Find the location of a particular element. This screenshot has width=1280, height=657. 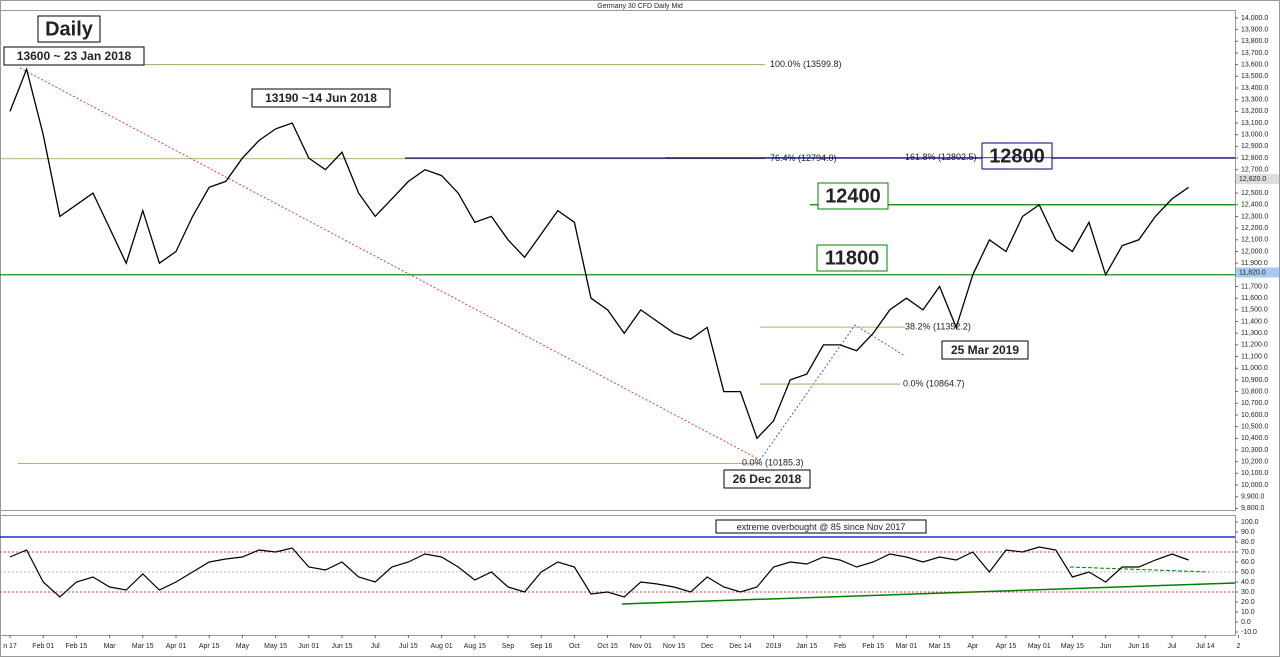

y-tick-label: 11,600.0 is located at coordinates (1254, 298).